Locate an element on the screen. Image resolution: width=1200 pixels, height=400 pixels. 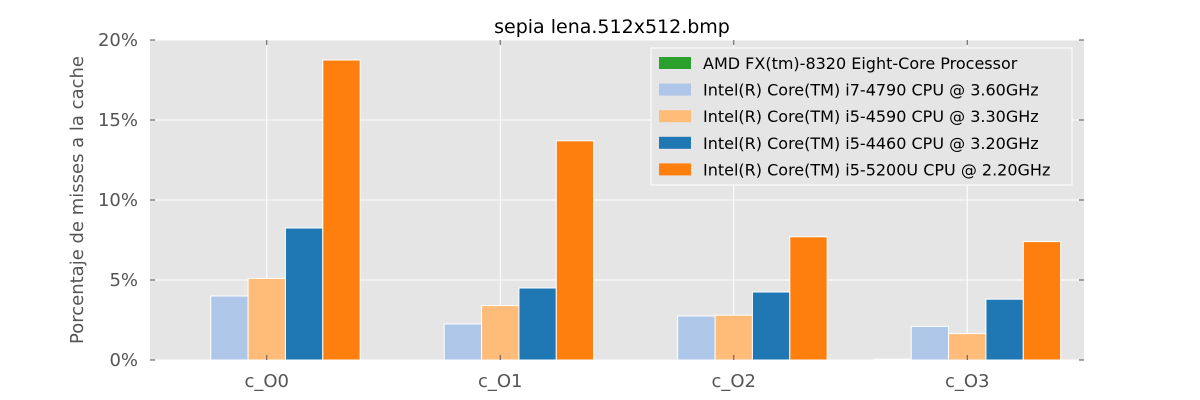
legend-label: AMD FX(tm)-8320 Eight-Core Processor is located at coordinates (860, 63).